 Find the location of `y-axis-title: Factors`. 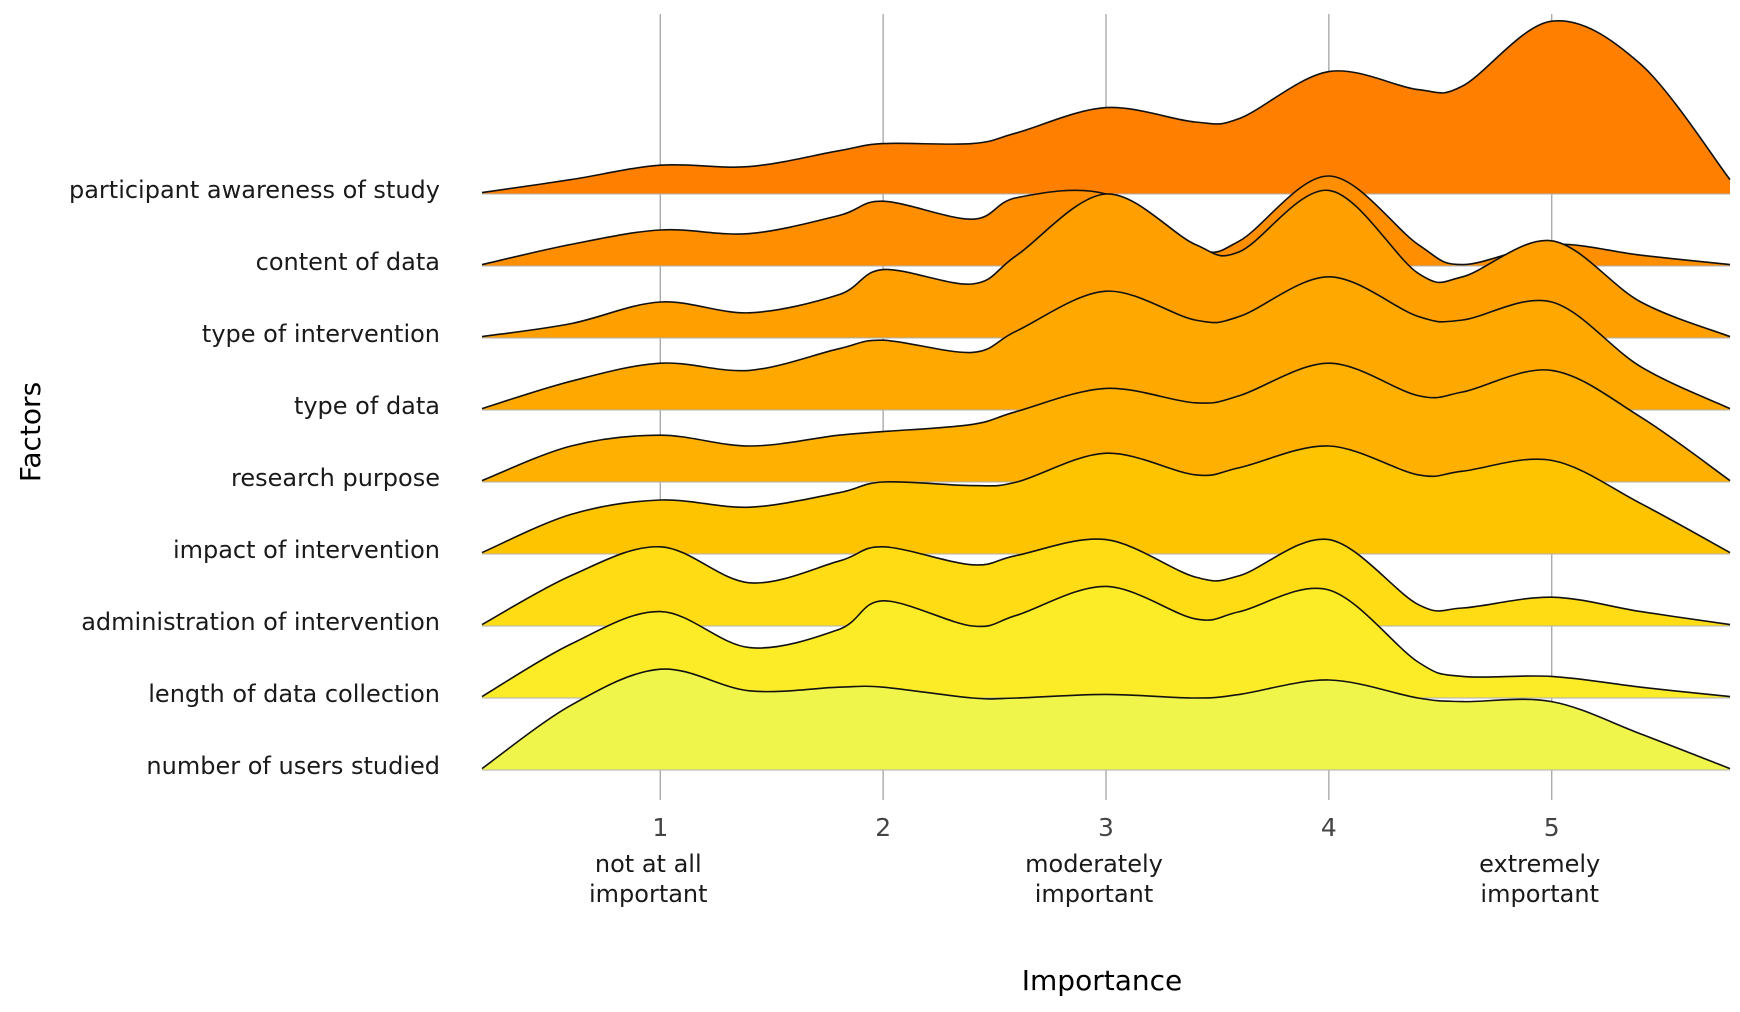

y-axis-title: Factors is located at coordinates (30, 432).